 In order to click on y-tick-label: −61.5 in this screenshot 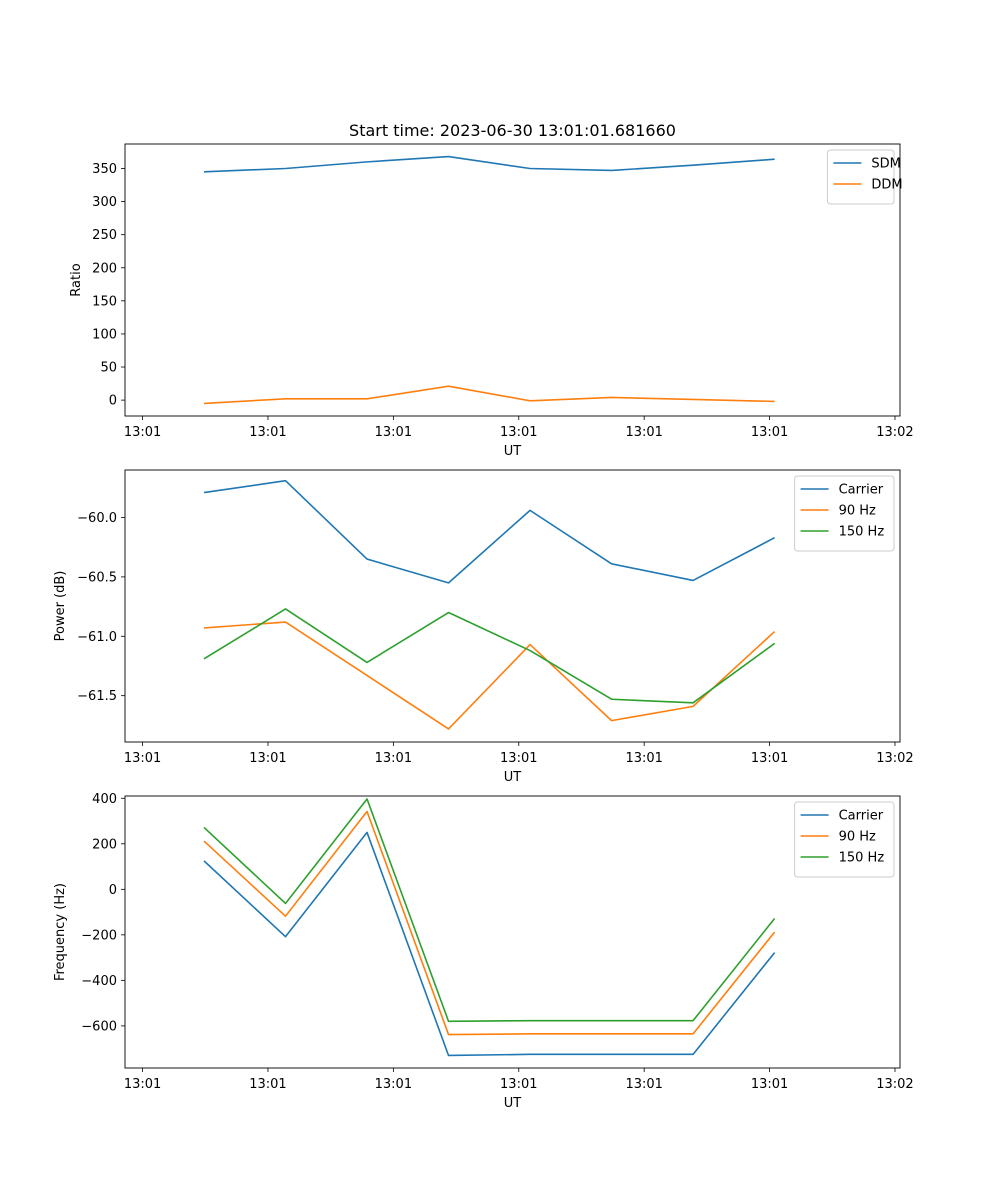, I will do `click(97, 696)`.